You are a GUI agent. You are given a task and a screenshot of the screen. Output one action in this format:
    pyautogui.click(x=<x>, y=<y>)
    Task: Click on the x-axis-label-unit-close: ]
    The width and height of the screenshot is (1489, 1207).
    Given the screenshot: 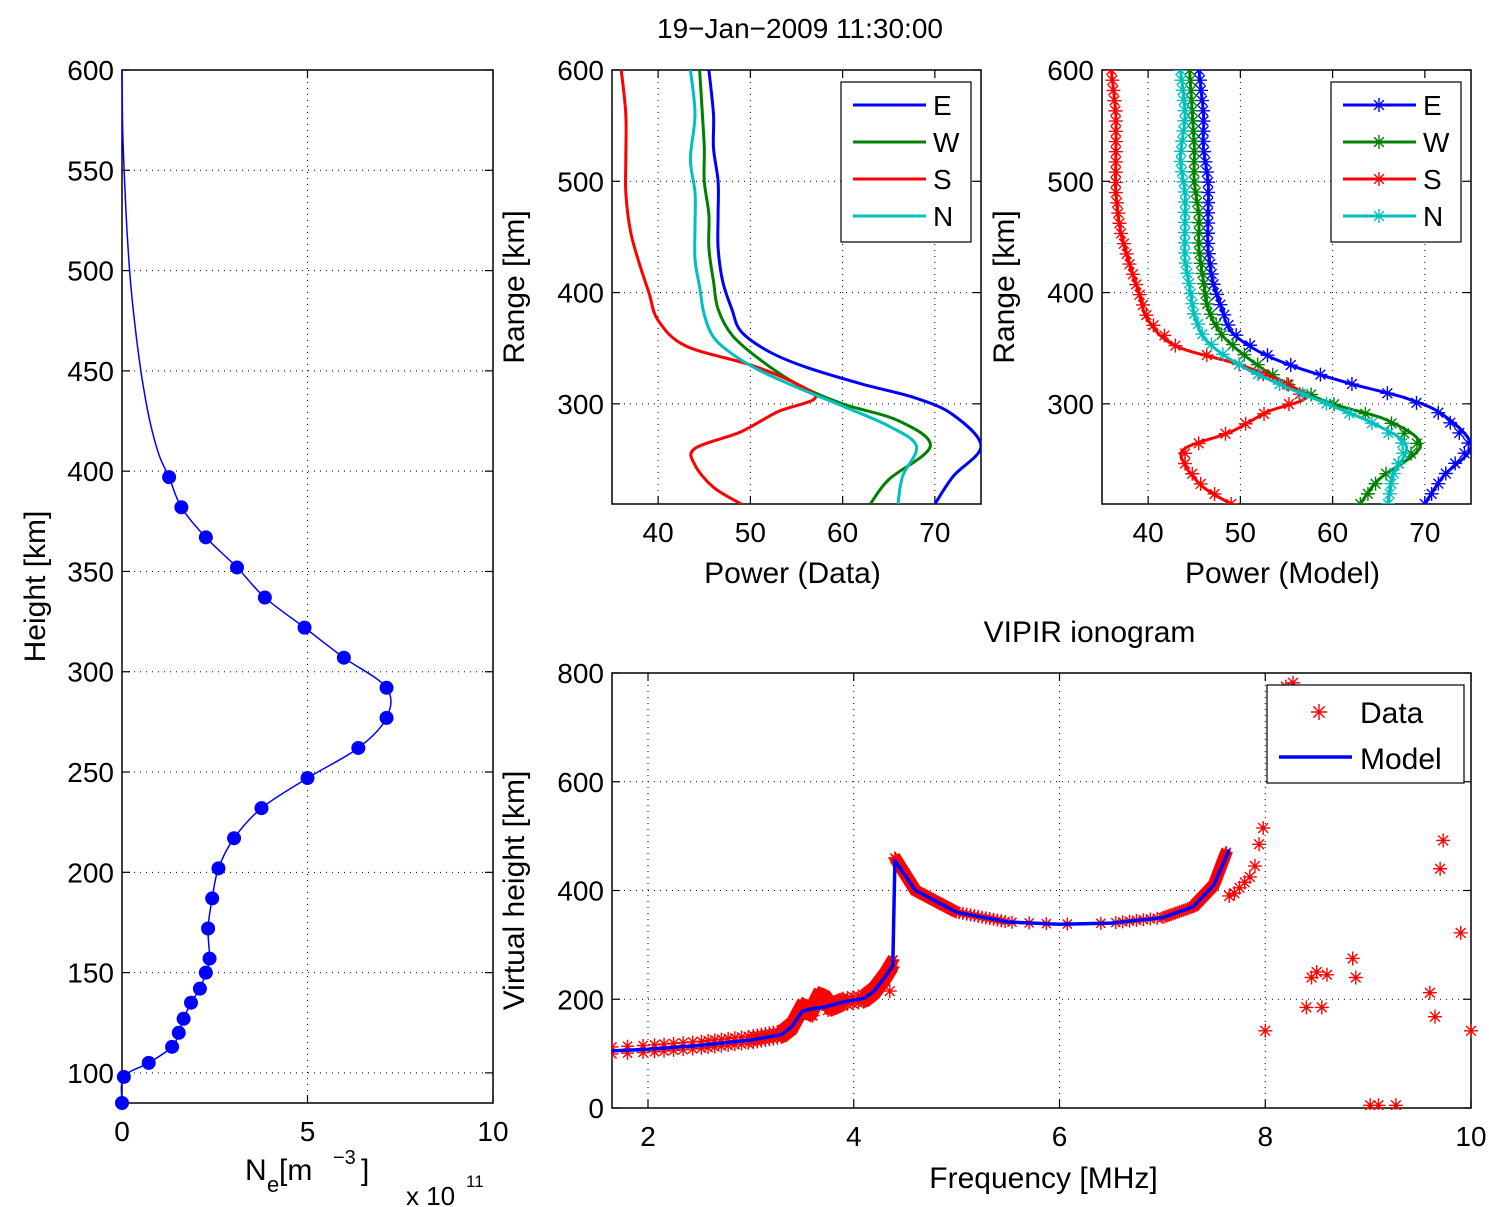 What is the action you would take?
    pyautogui.click(x=365, y=1170)
    